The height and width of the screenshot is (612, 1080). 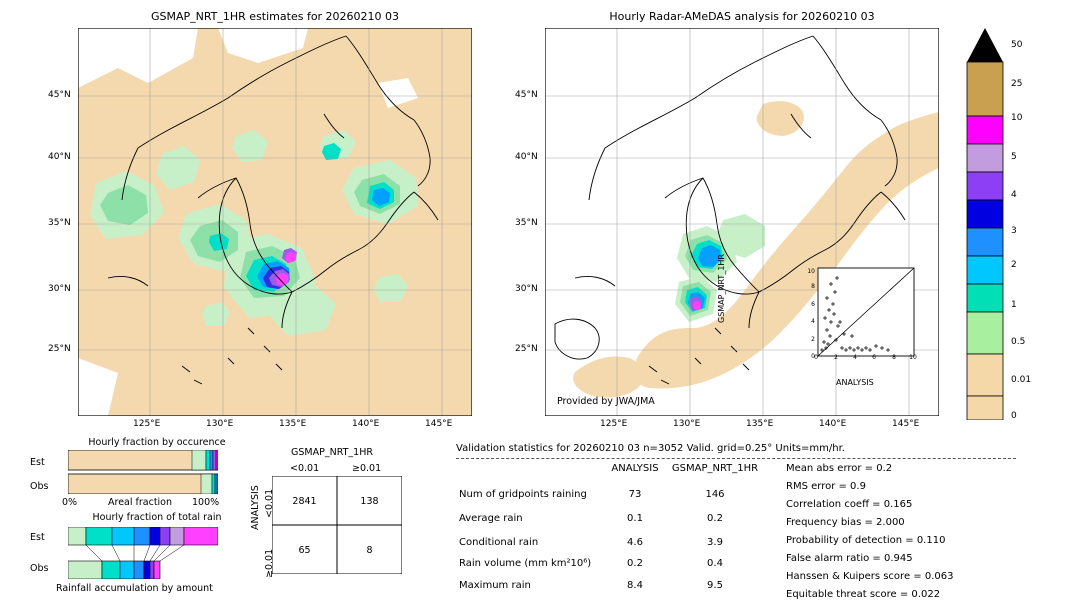 What do you see at coordinates (1014, 195) in the screenshot?
I see `colorbar-label-4: 4` at bounding box center [1014, 195].